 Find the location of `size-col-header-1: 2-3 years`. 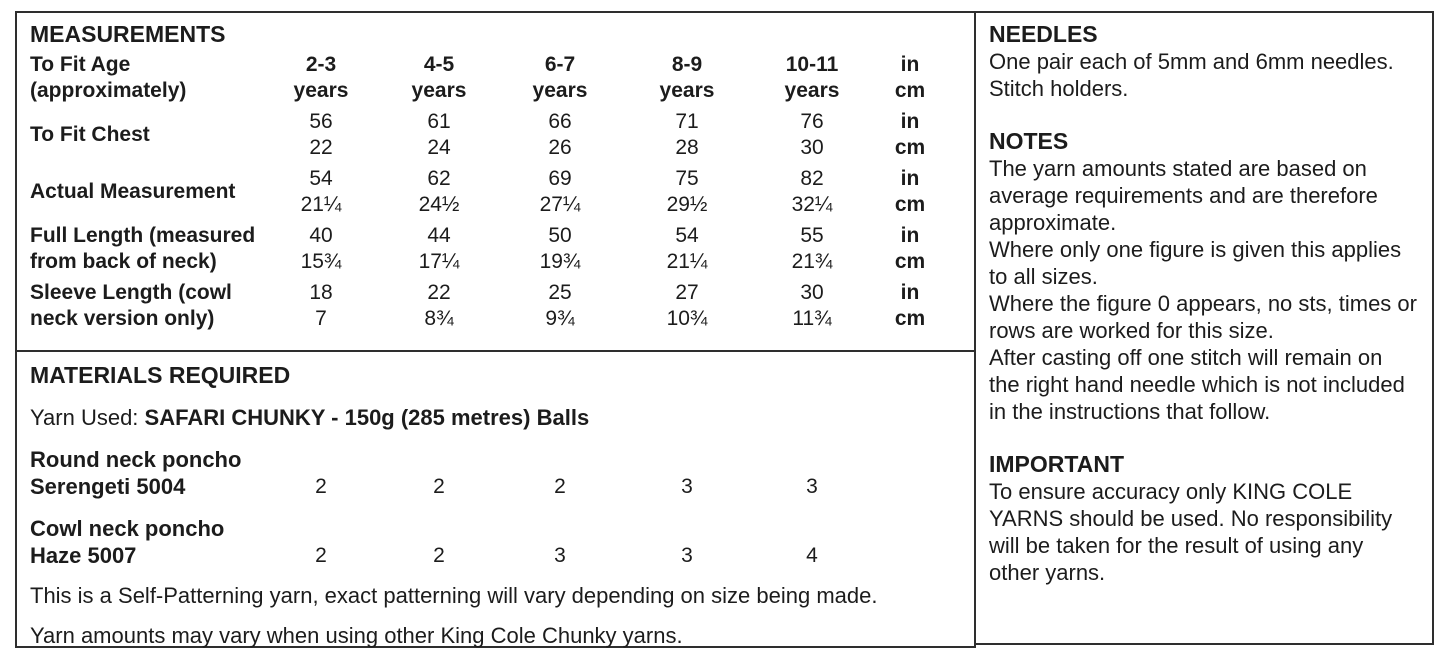

size-col-header-1: 2-3 years is located at coordinates (321, 77).